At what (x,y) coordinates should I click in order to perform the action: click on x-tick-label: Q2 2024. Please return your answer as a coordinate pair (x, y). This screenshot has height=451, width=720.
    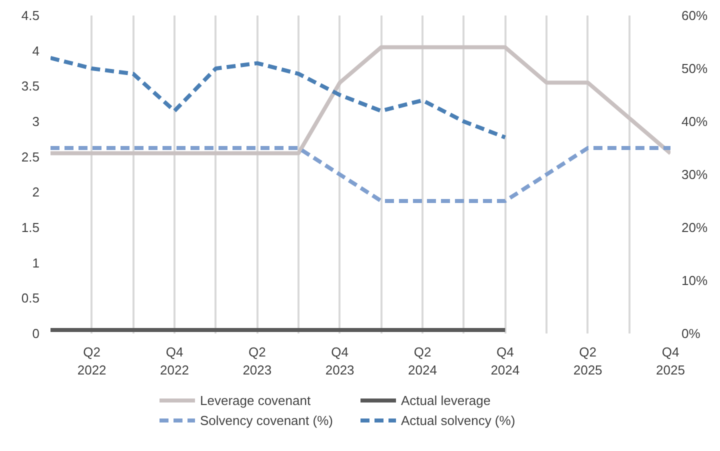
    Looking at the image, I should click on (422, 361).